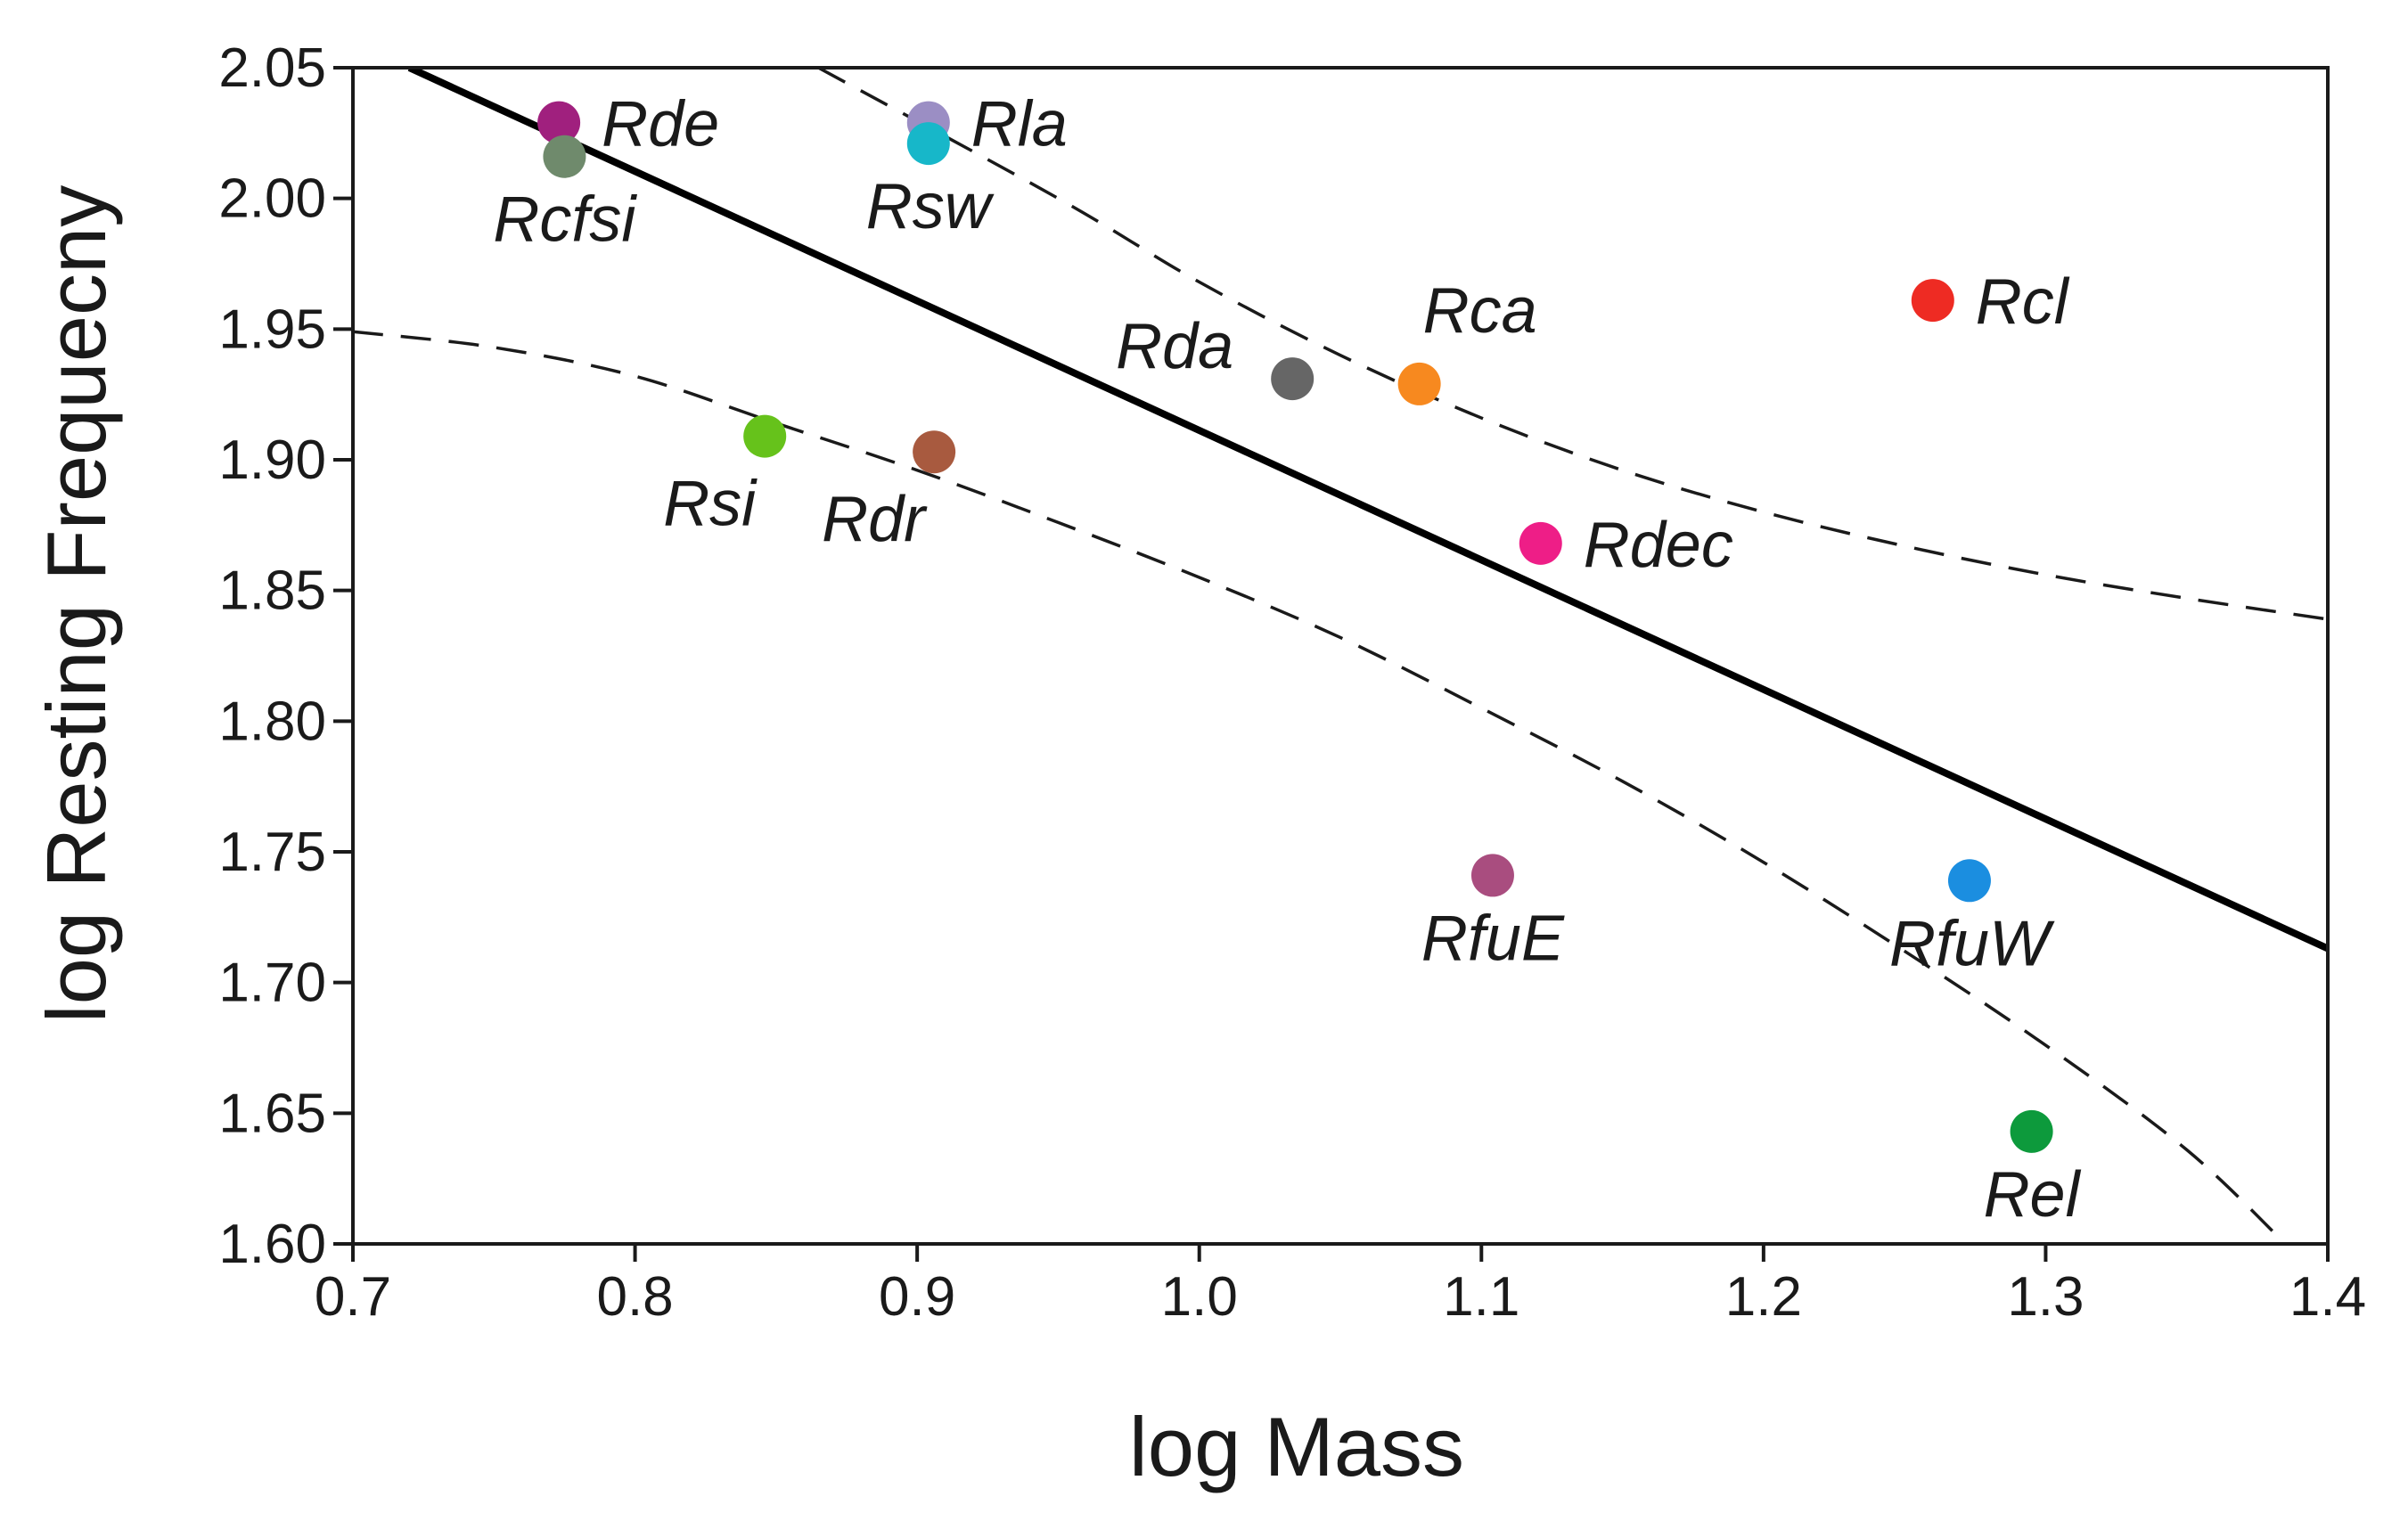 Image resolution: width=2408 pixels, height=1513 pixels. Describe the element at coordinates (353, 1297) in the screenshot. I see `x-tick-label: 0.7` at that location.